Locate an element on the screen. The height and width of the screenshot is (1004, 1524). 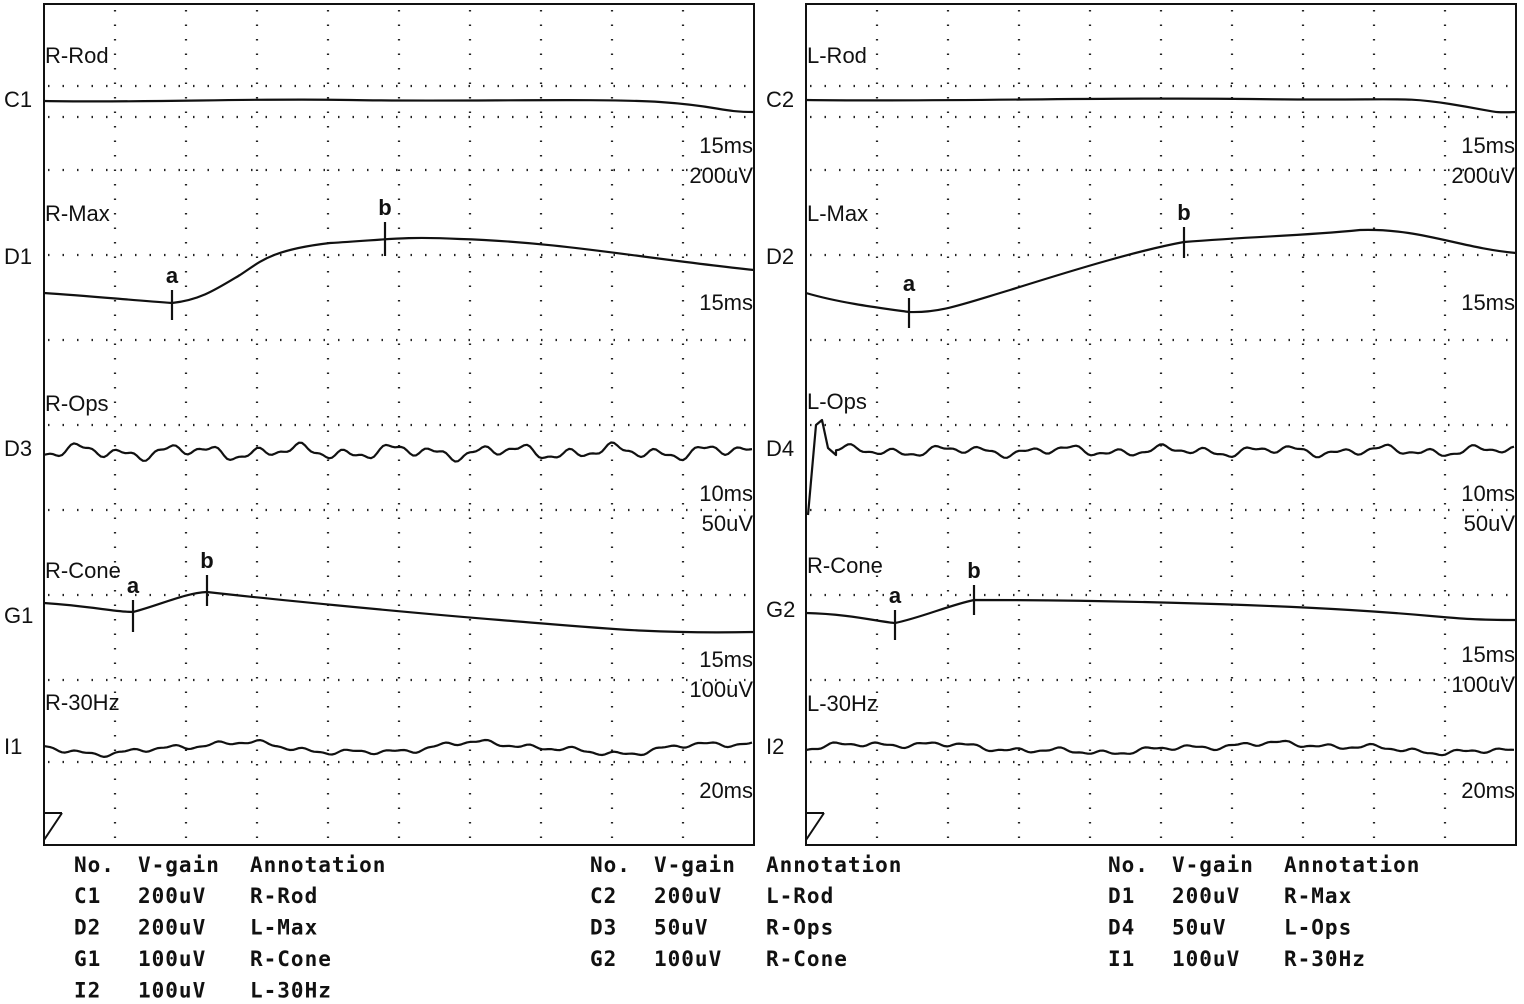
trace-label: L-Ops is located at coordinates (837, 401).